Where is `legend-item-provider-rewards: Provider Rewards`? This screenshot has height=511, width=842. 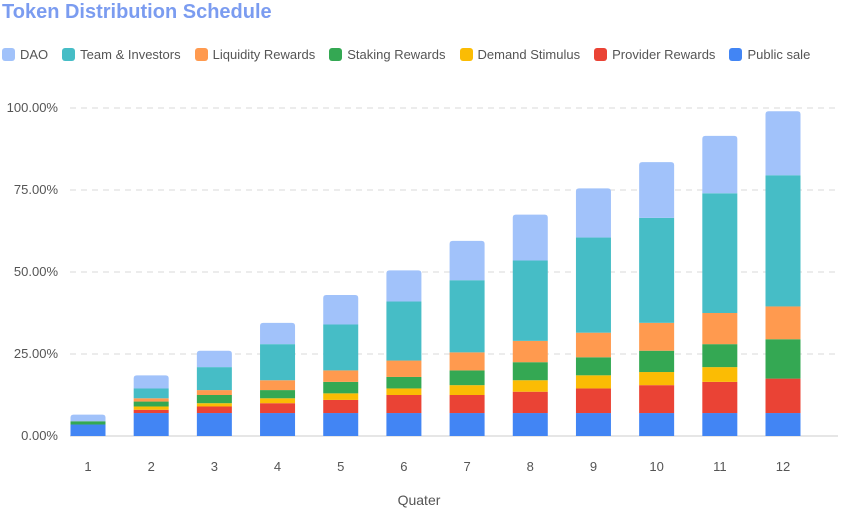 legend-item-provider-rewards: Provider Rewards is located at coordinates (654, 54).